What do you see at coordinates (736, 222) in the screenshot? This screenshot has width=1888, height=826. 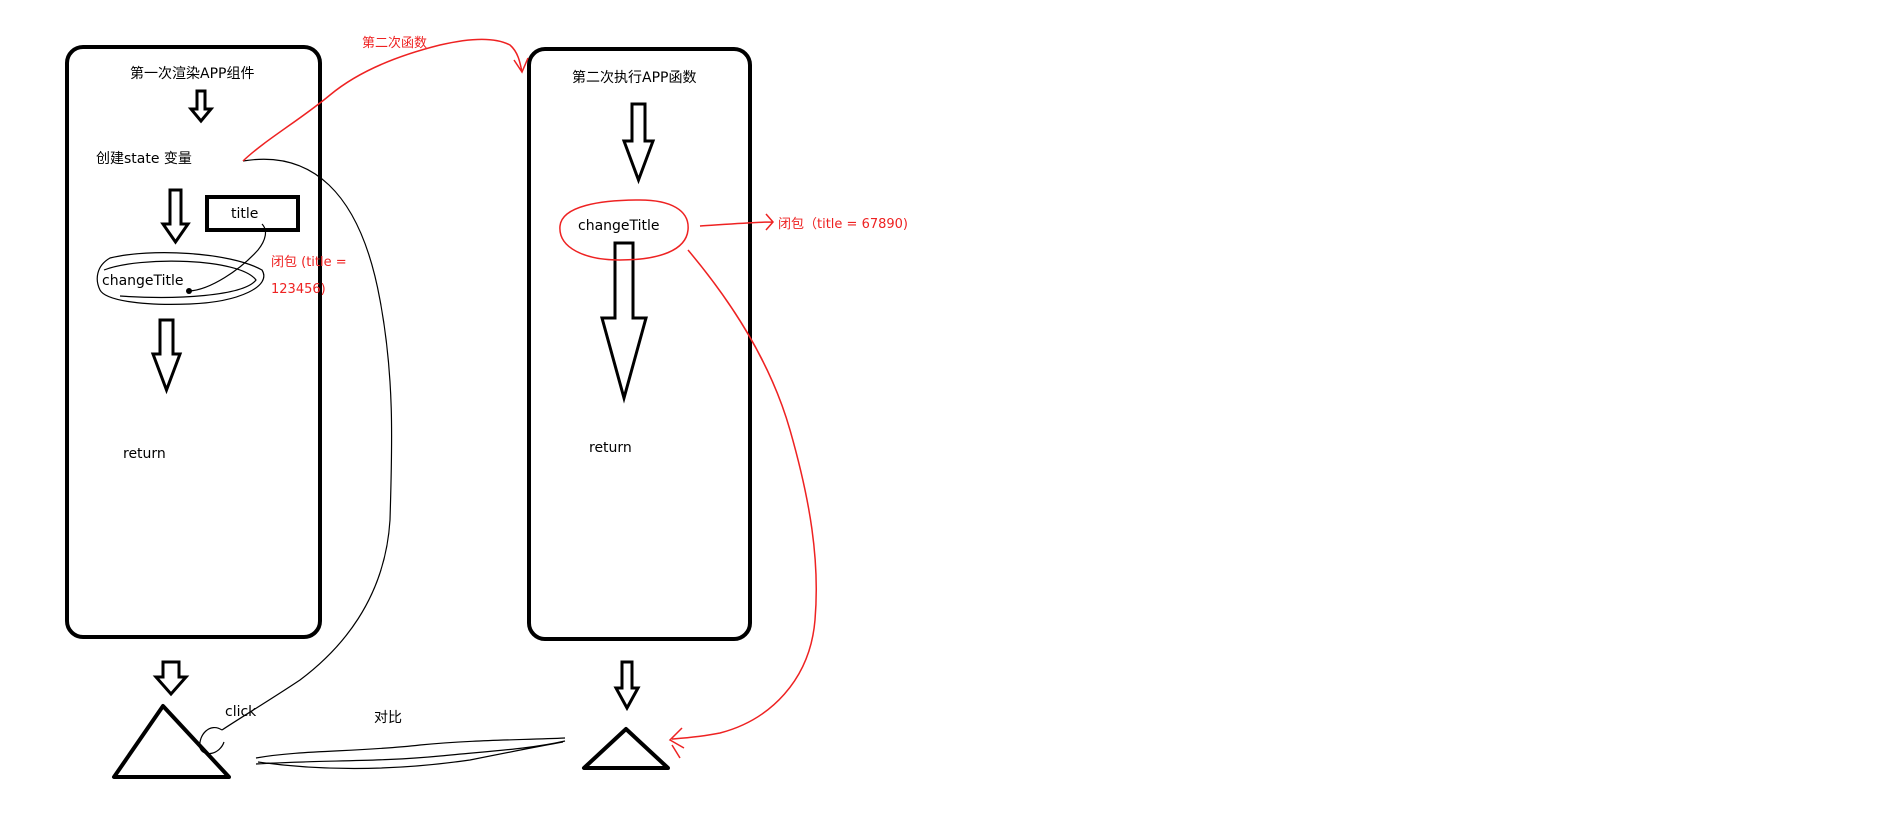 I see `closure-arrow` at bounding box center [736, 222].